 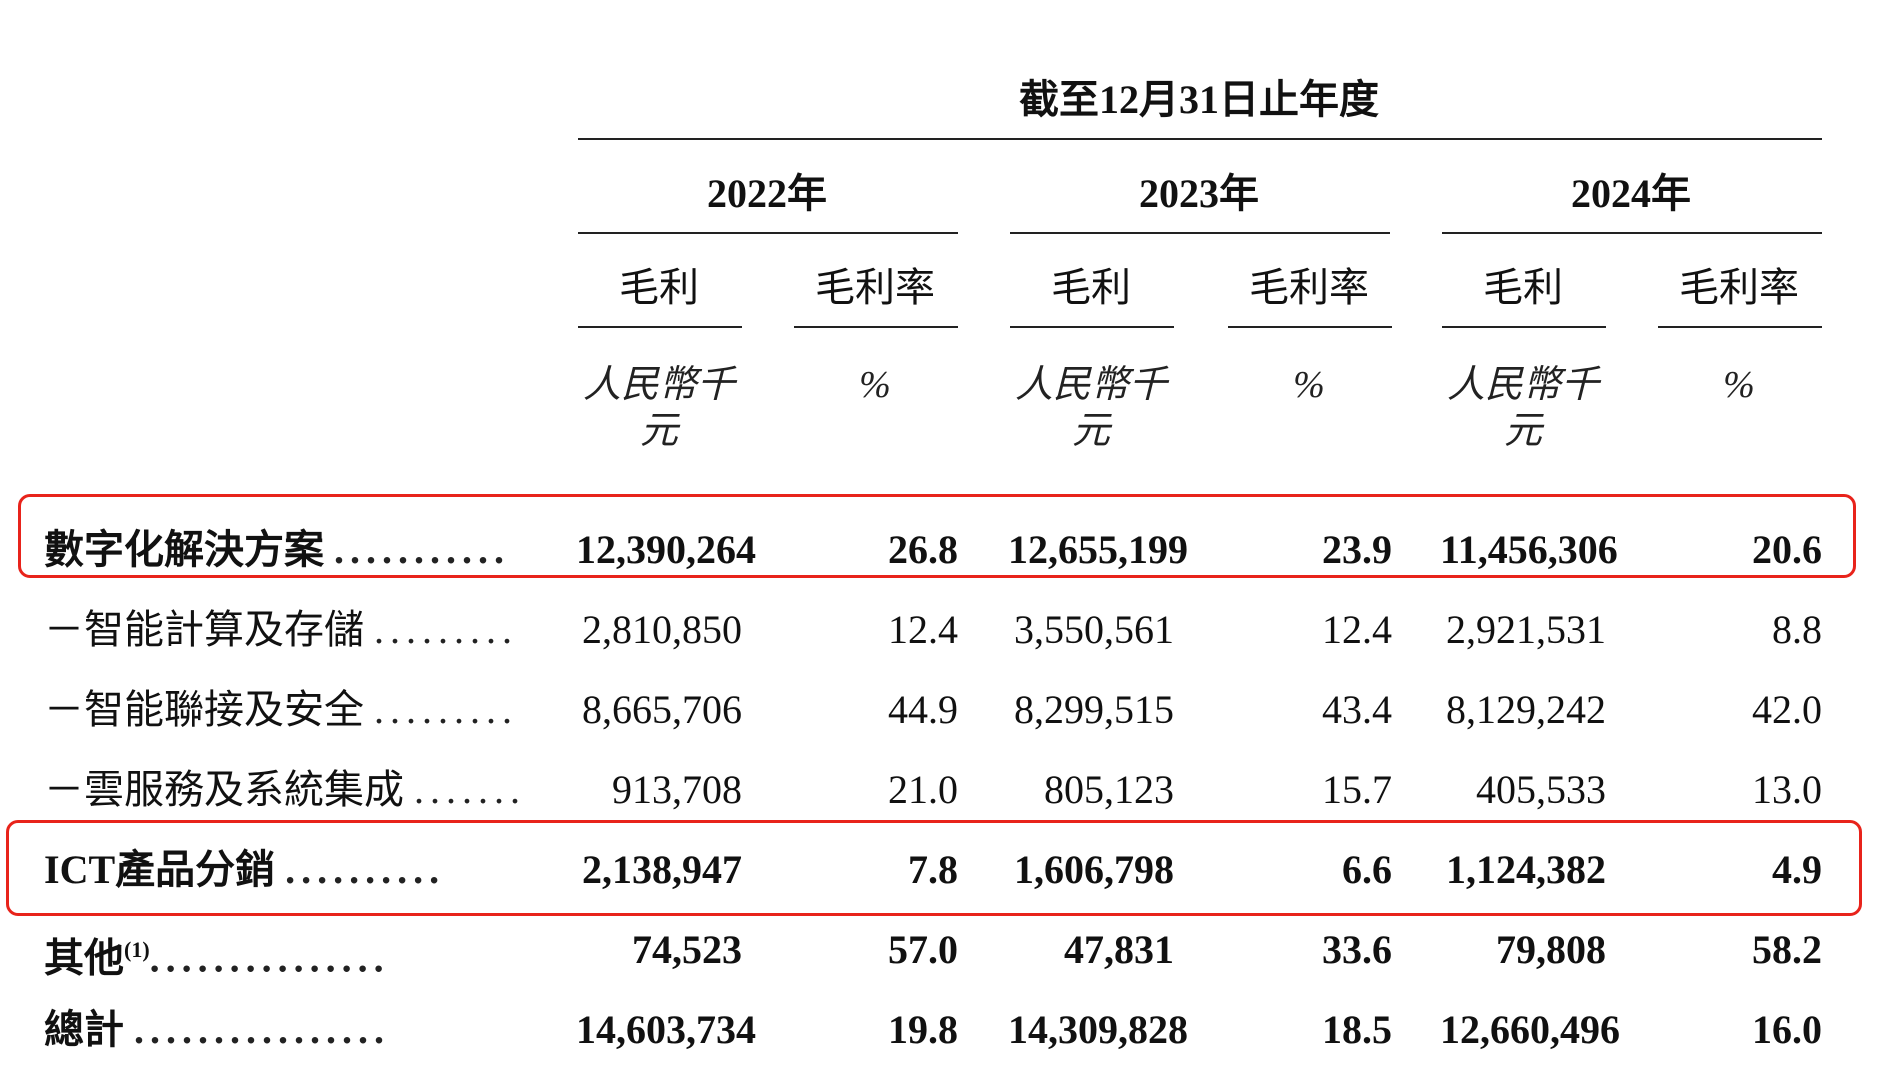 I want to click on cell-margin-2023: 6.6, so click(x=1367, y=869).